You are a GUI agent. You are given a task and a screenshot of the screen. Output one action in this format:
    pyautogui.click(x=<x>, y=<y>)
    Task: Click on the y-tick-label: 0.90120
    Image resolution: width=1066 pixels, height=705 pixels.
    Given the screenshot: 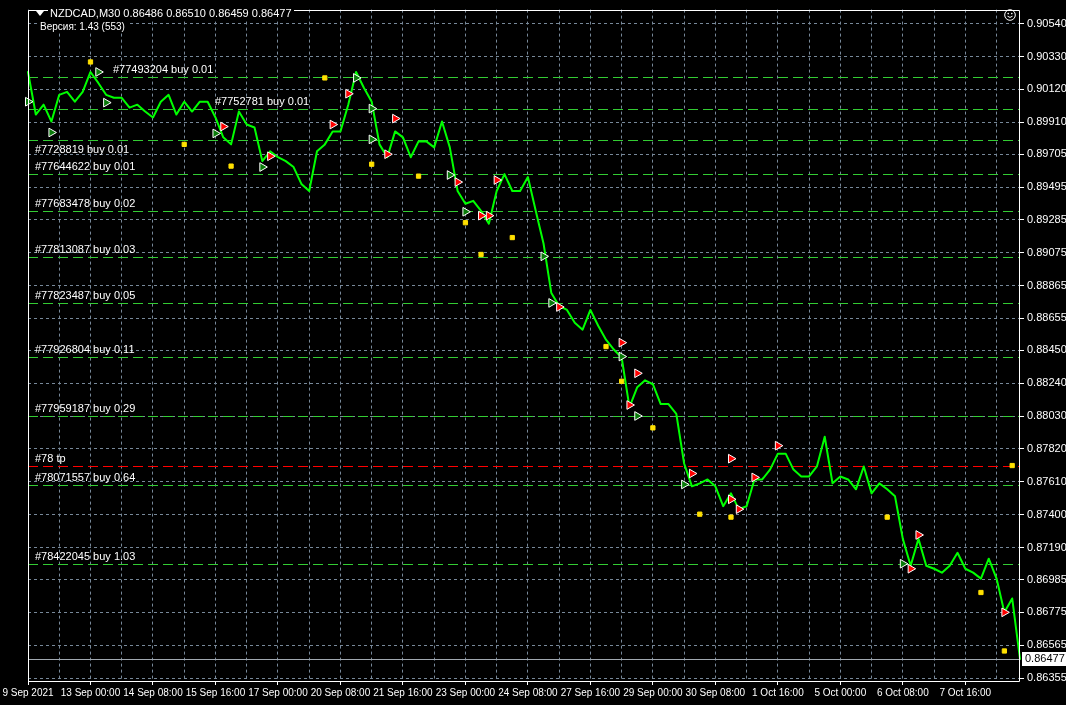 What is the action you would take?
    pyautogui.click(x=1046, y=88)
    